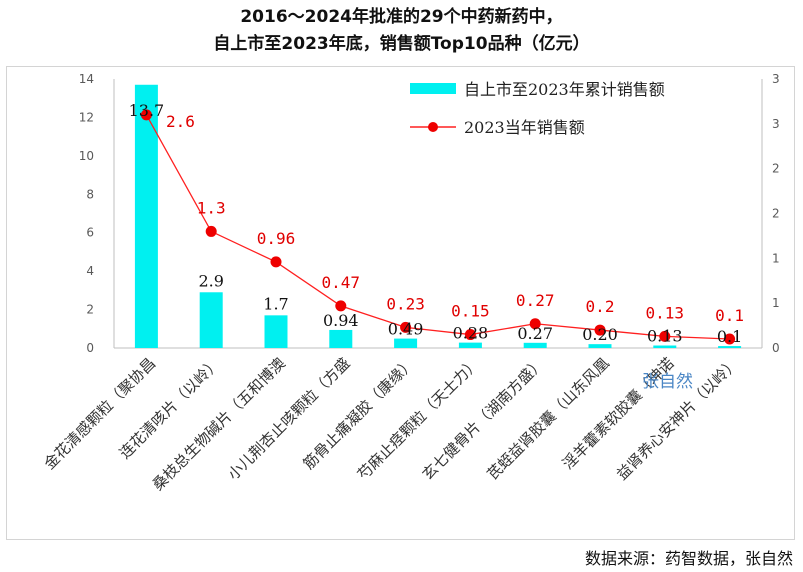 Image resolution: width=803 pixels, height=572 pixels. What do you see at coordinates (535, 300) in the screenshot?
I see `line-value-label: 0.27` at bounding box center [535, 300].